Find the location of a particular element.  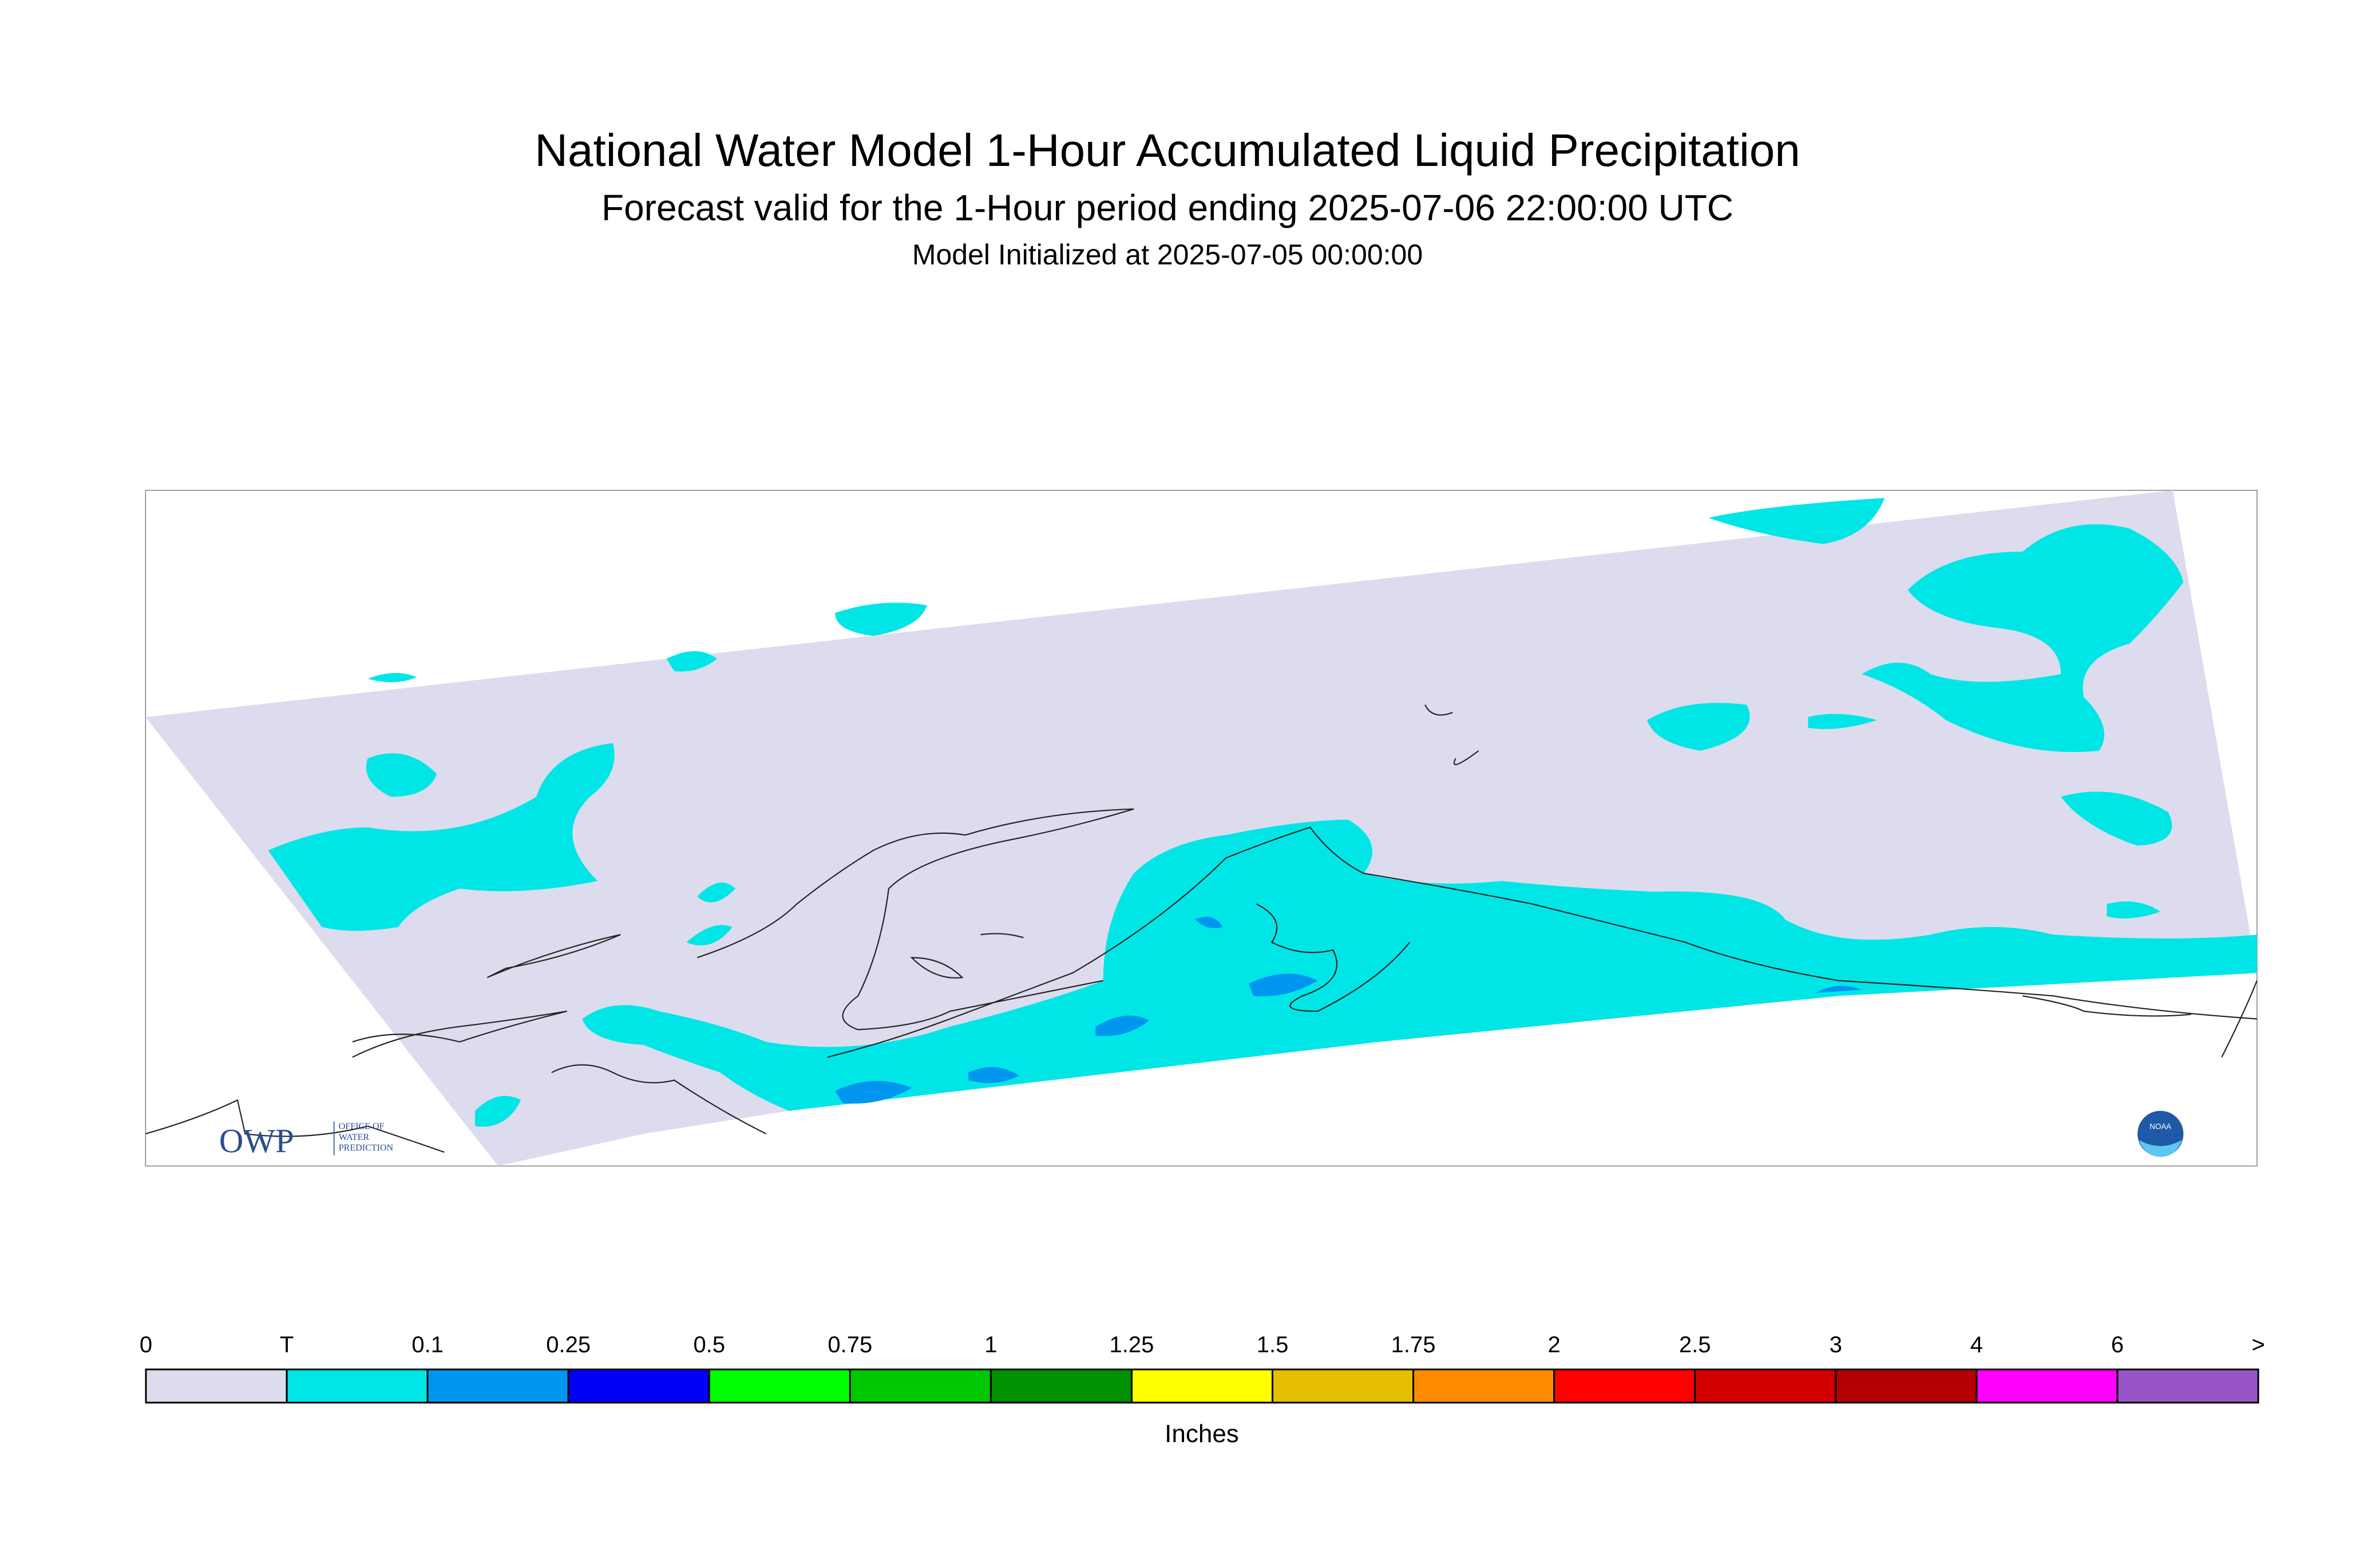

legend-label: 0.25 is located at coordinates (568, 1344).